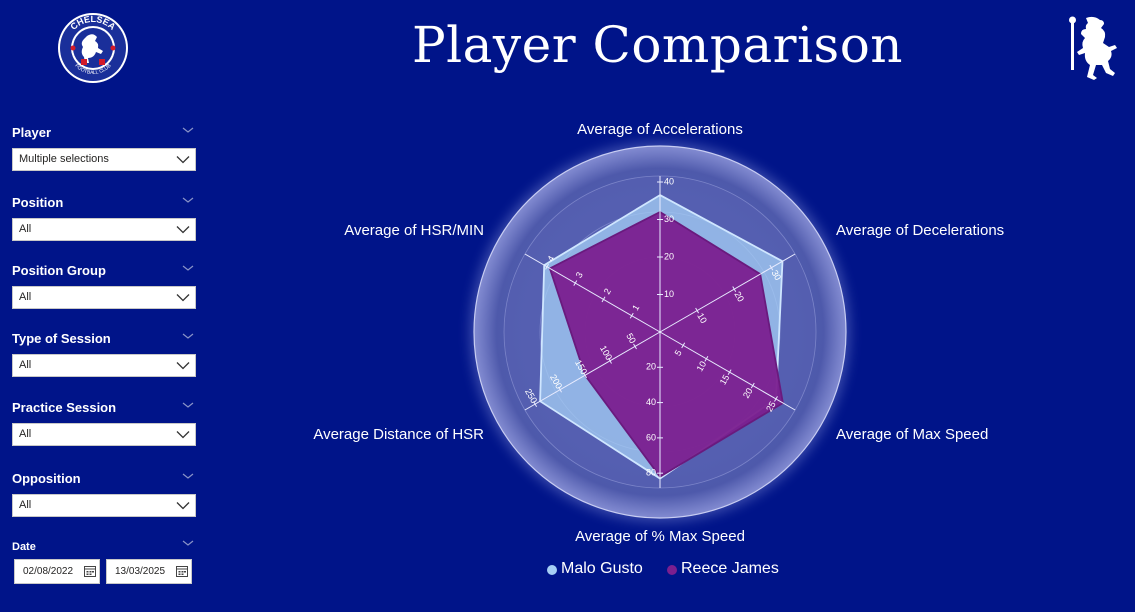 This screenshot has height=612, width=1135. Describe the element at coordinates (660, 129) in the screenshot. I see `axis-label-average-of-accelerations: Average of Accelerations` at that location.